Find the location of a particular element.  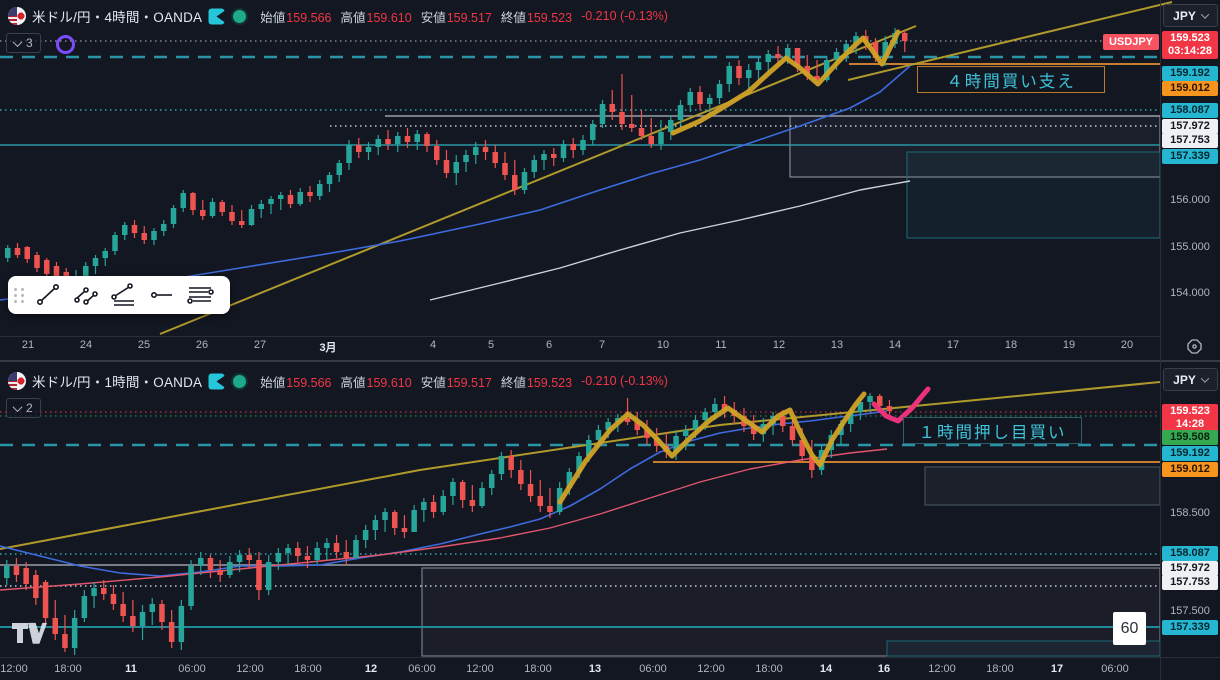

horizontal-lines-icon is located at coordinates (200, 295).